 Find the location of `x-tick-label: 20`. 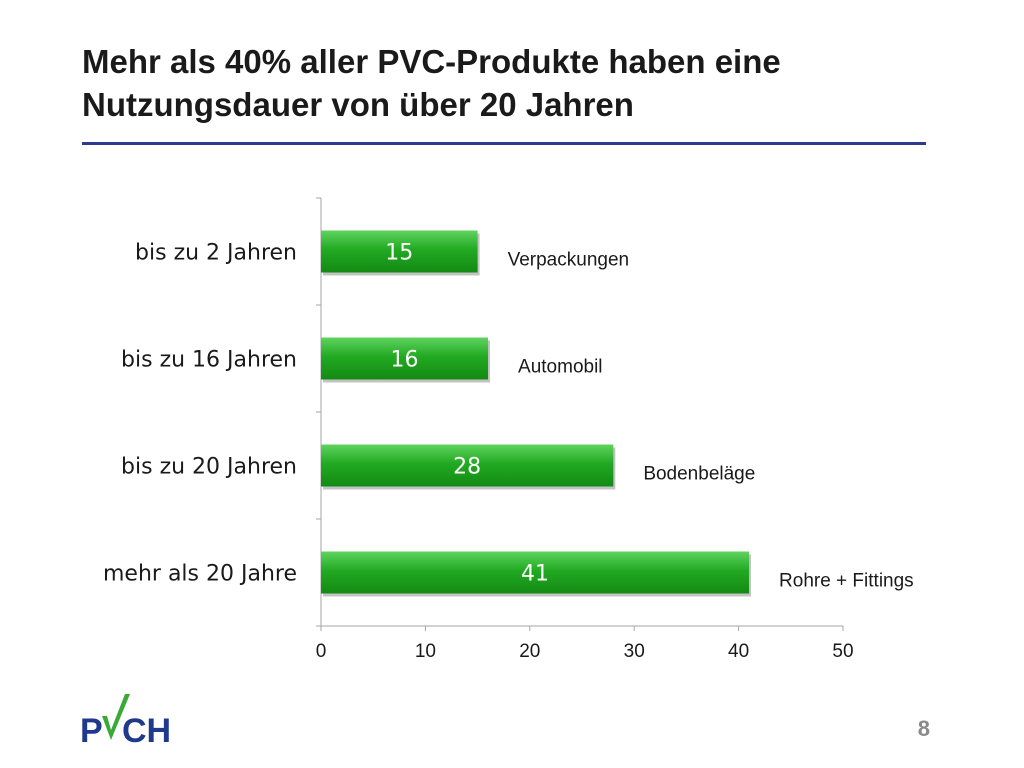

x-tick-label: 20 is located at coordinates (529, 651).